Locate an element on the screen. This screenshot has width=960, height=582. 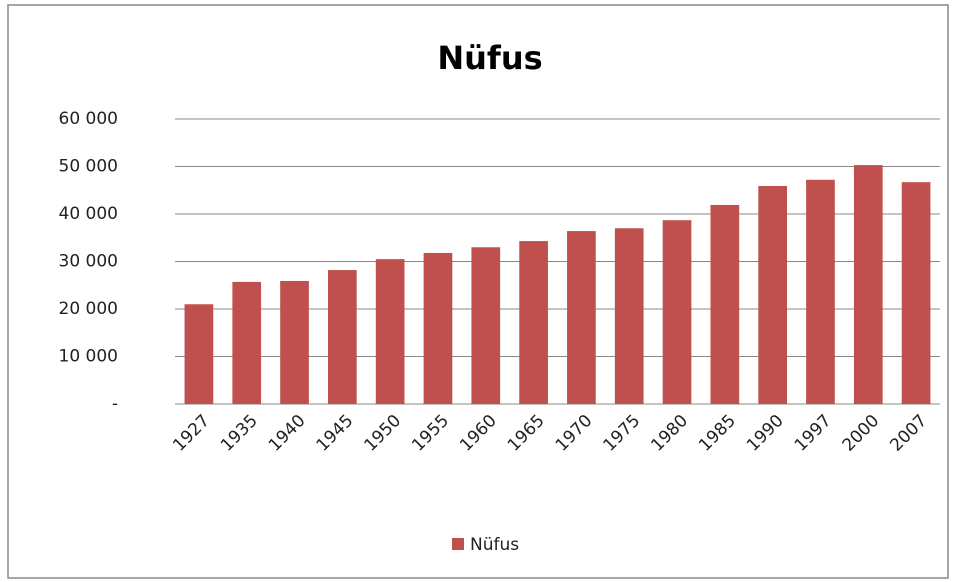
y-tick-label: 30 000 is located at coordinates (88, 262).